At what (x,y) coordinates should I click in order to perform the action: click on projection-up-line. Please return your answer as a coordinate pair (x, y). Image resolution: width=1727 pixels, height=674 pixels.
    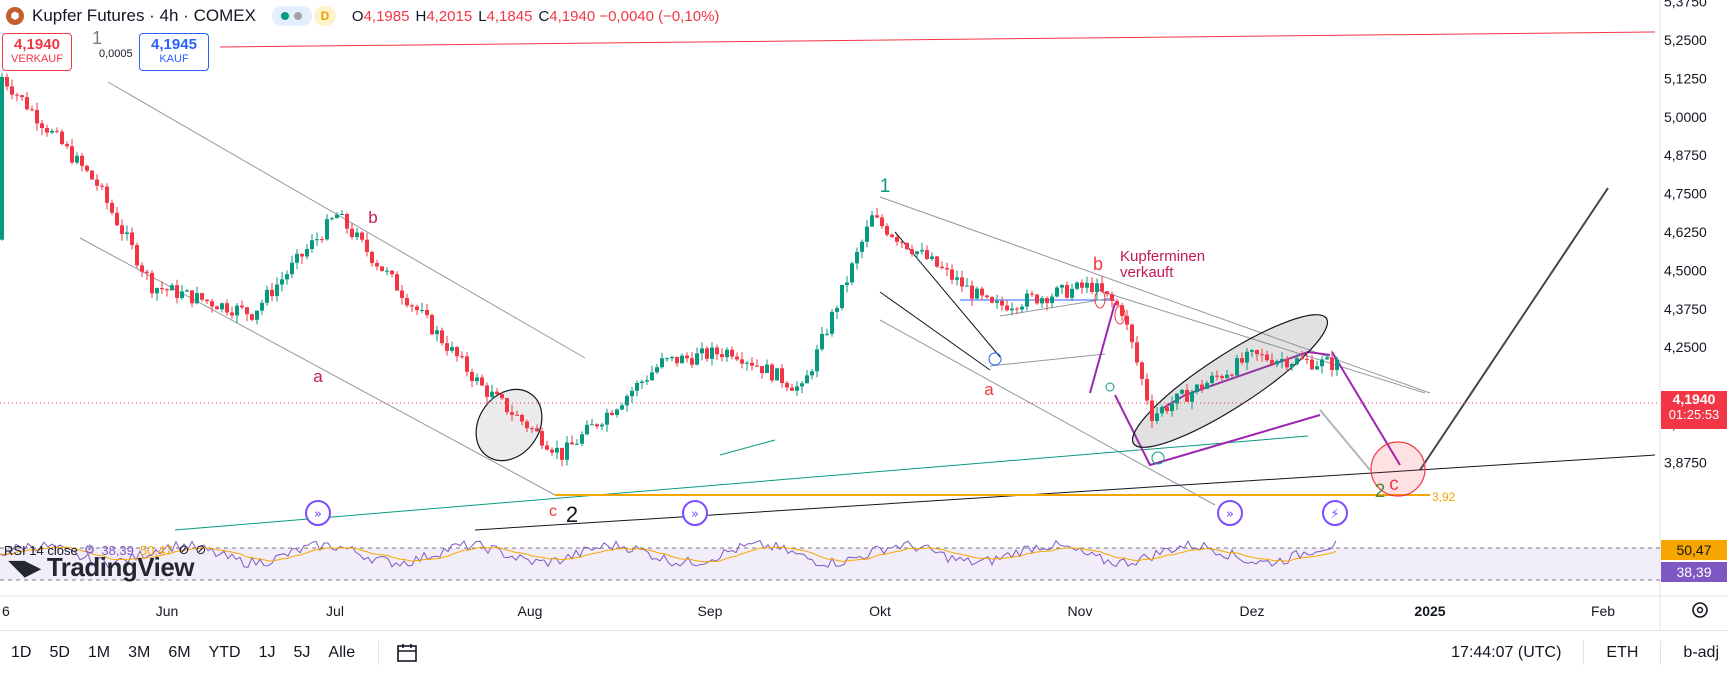
    Looking at the image, I should click on (1514, 329).